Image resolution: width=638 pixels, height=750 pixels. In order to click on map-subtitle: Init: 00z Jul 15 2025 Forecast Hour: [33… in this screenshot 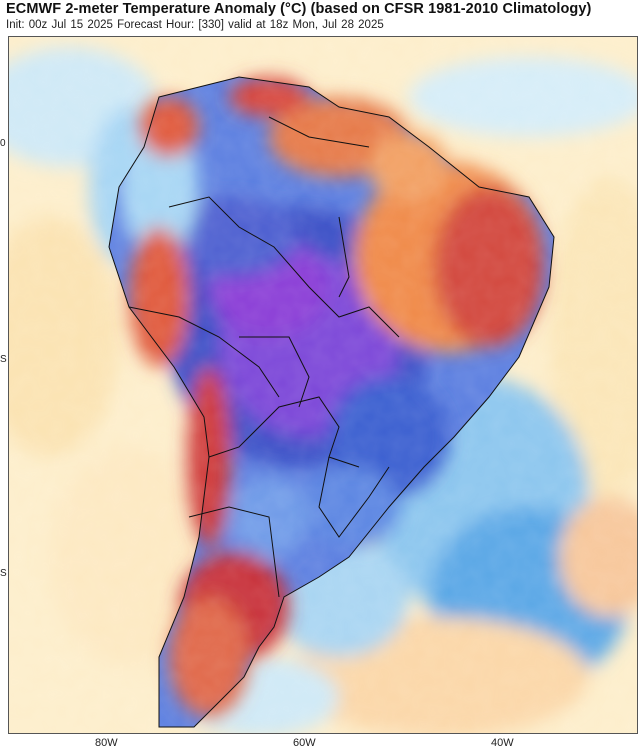, I will do `click(195, 25)`.